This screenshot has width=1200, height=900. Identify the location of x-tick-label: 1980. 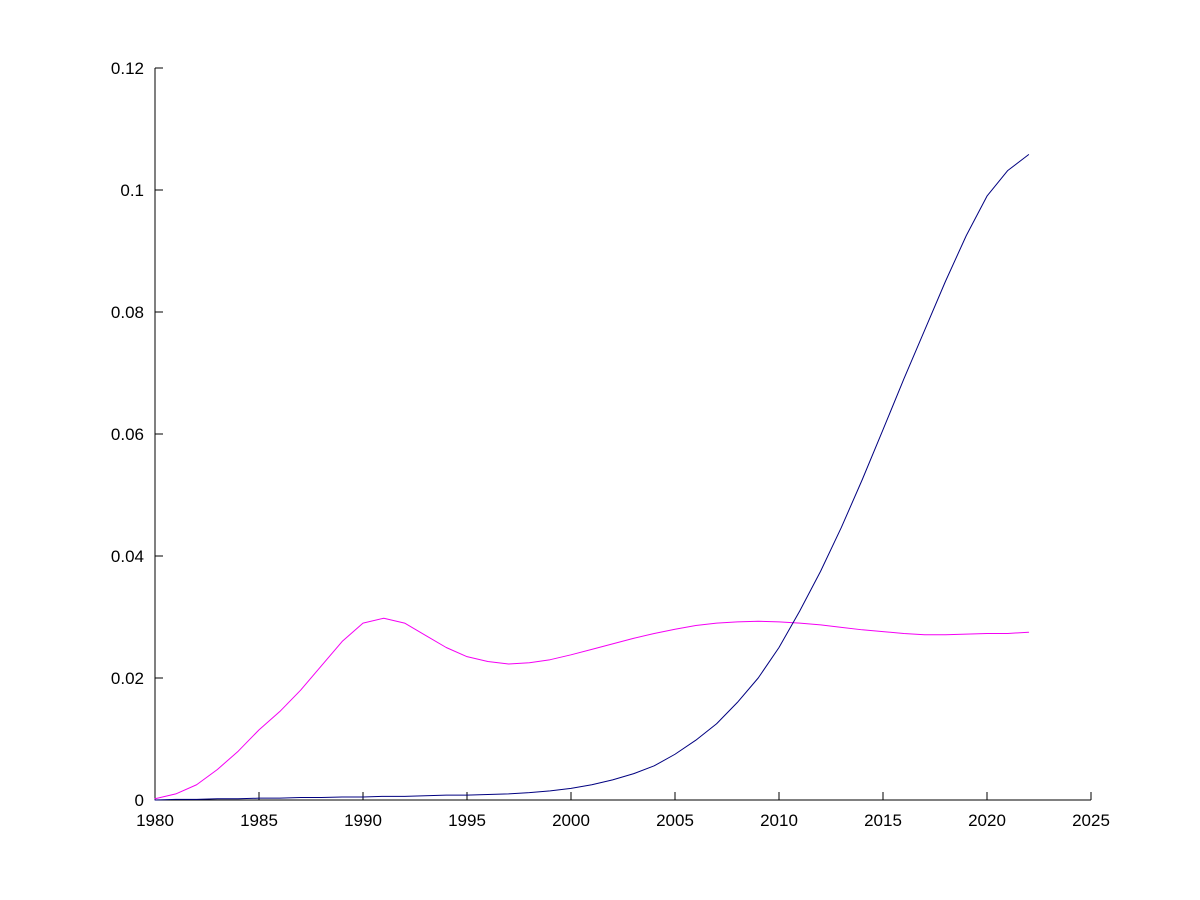
(155, 820).